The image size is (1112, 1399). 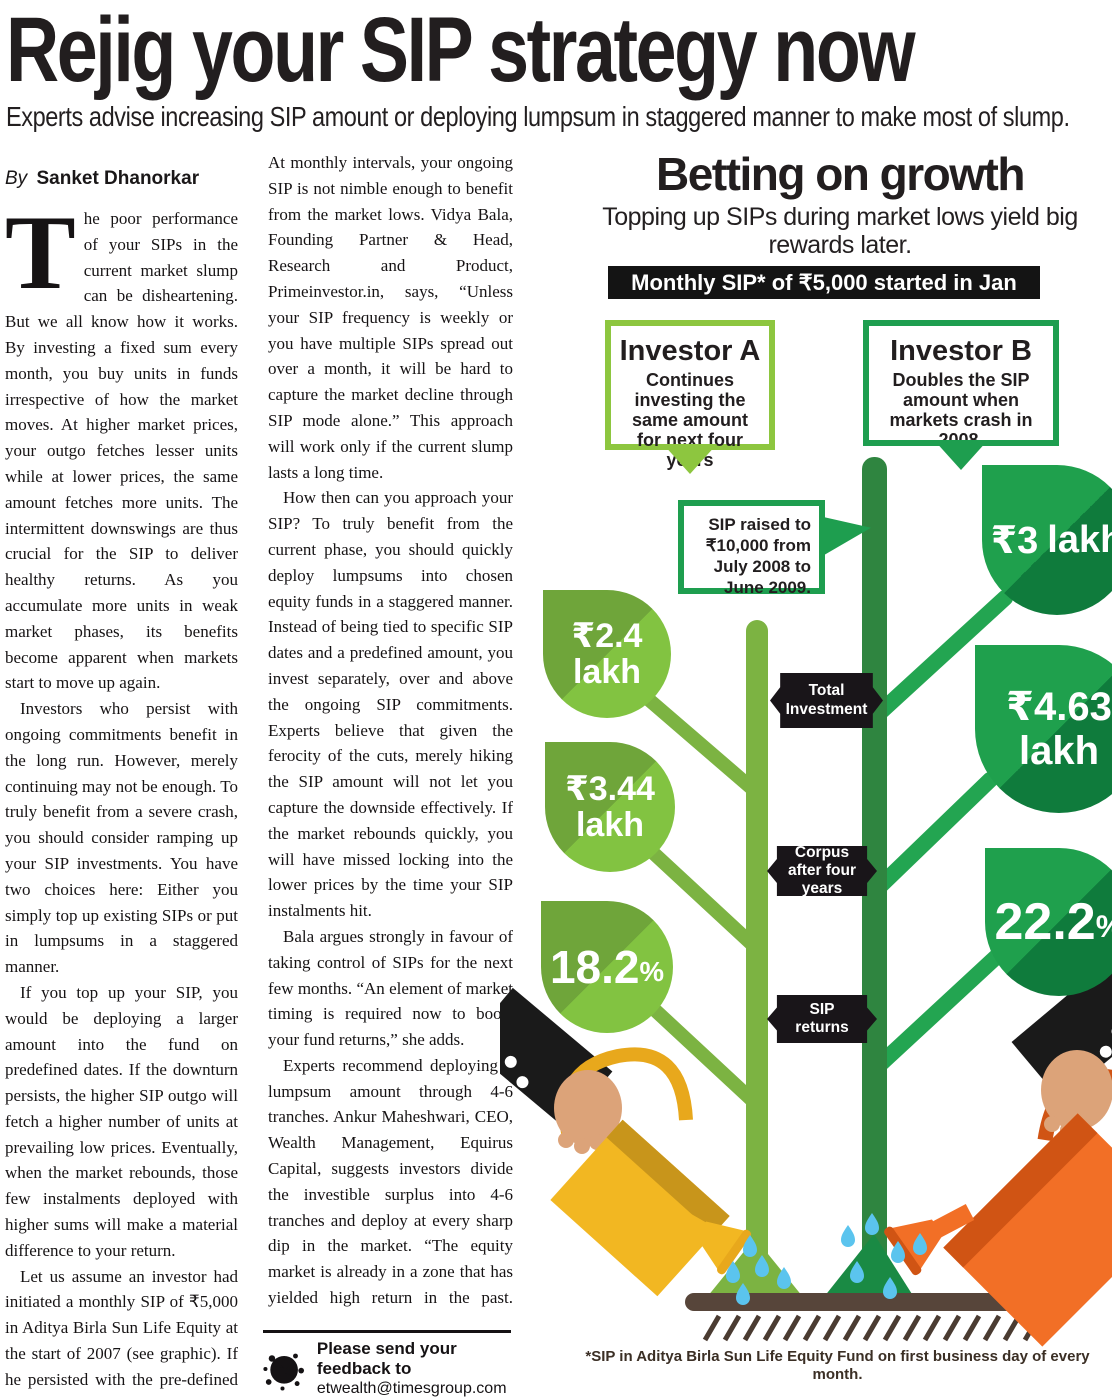 I want to click on label-corpus-after-four-years: Corpus after four years, so click(x=822, y=871).